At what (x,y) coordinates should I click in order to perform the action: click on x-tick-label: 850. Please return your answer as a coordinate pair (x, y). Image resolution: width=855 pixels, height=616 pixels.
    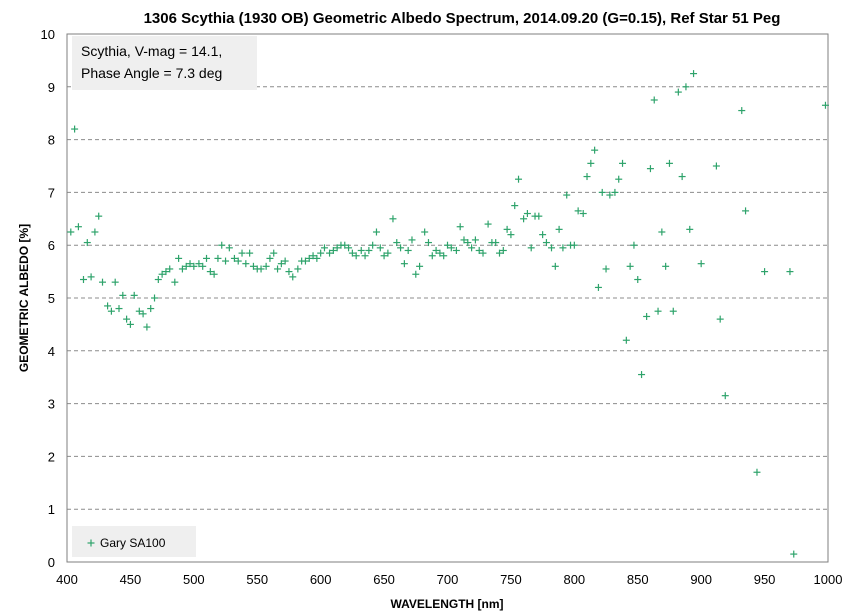
    Looking at the image, I should click on (638, 579).